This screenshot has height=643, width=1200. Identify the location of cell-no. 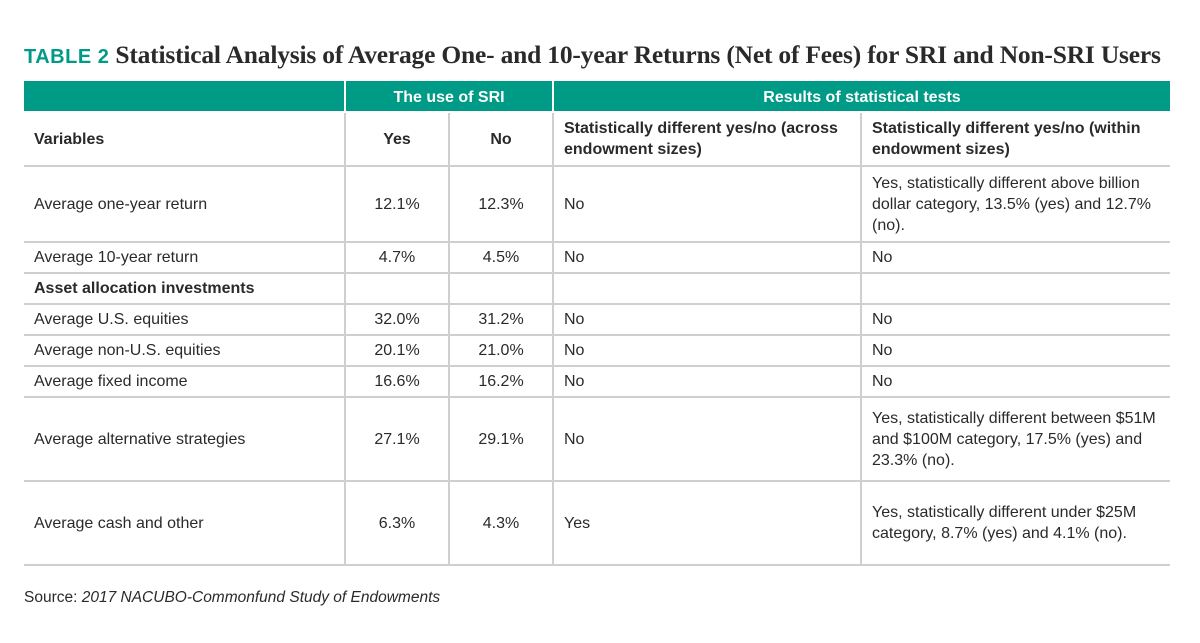
(501, 288).